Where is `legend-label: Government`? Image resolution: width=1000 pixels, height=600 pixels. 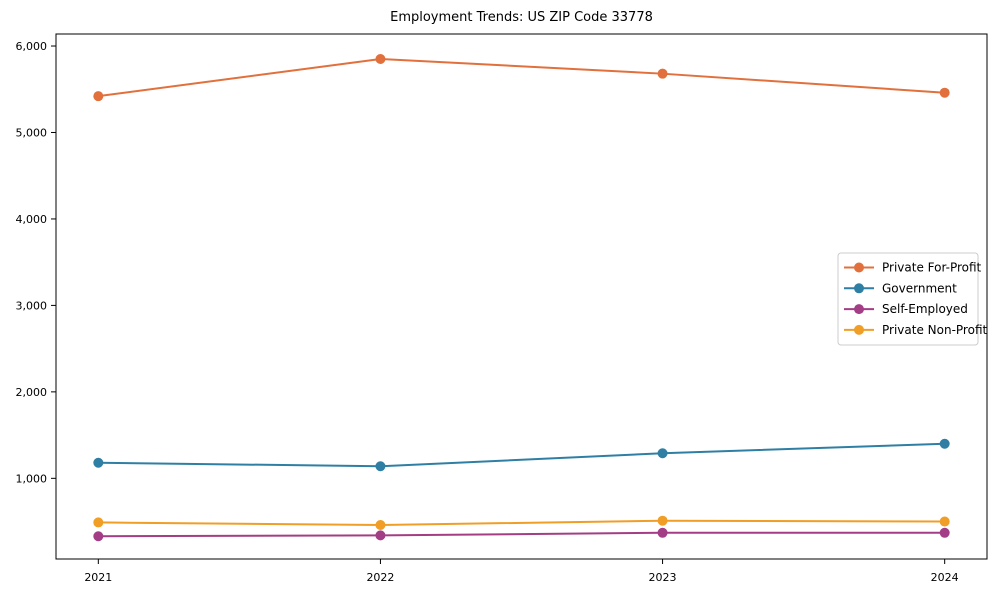 legend-label: Government is located at coordinates (919, 288).